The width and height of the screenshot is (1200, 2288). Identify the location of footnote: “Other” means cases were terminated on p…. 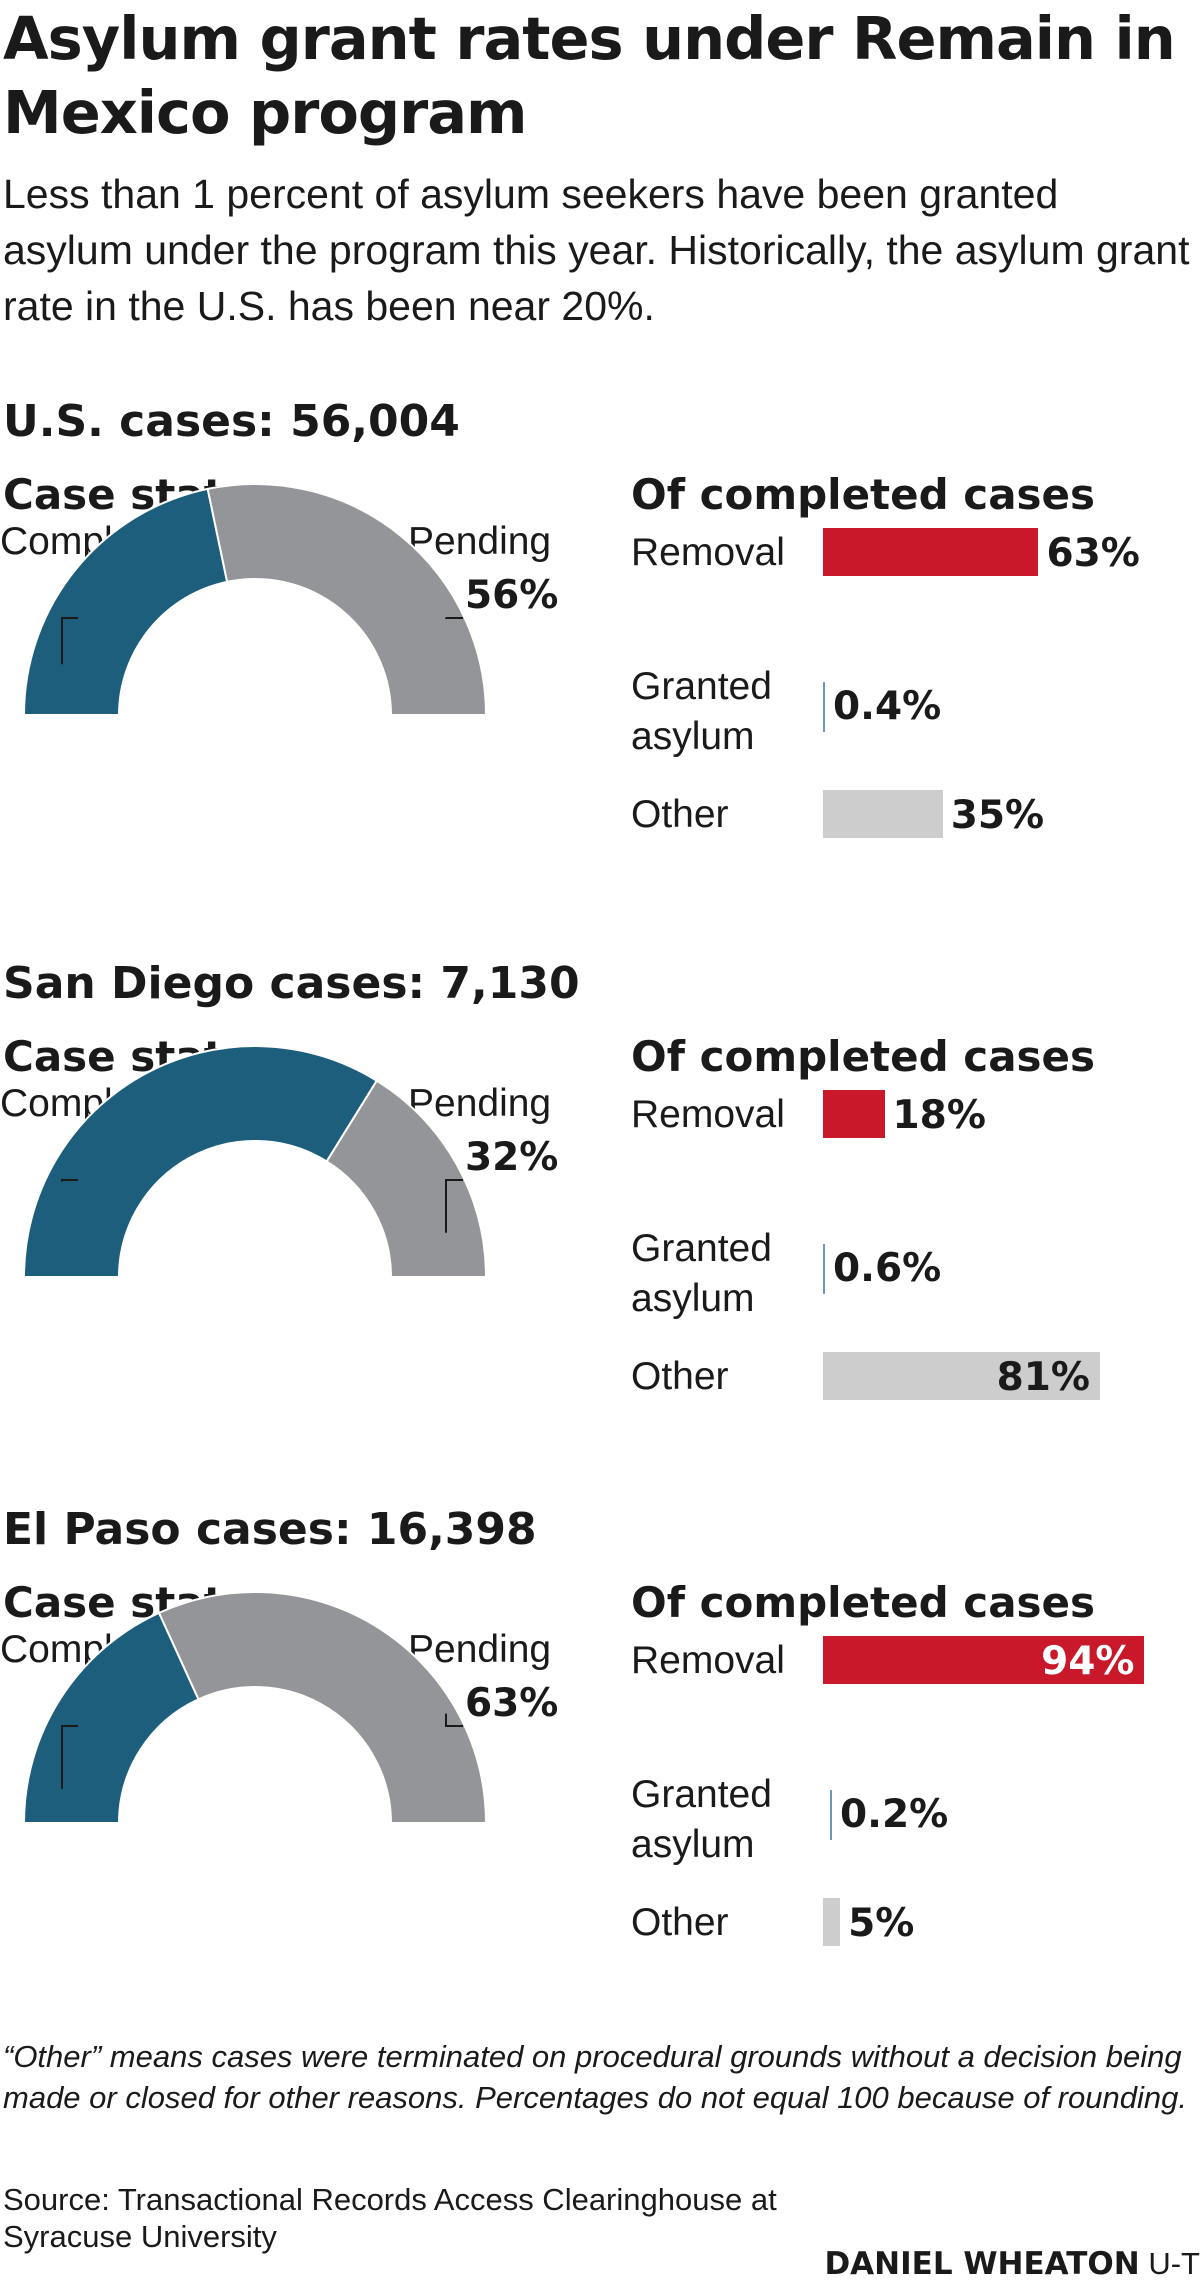
(595, 2077).